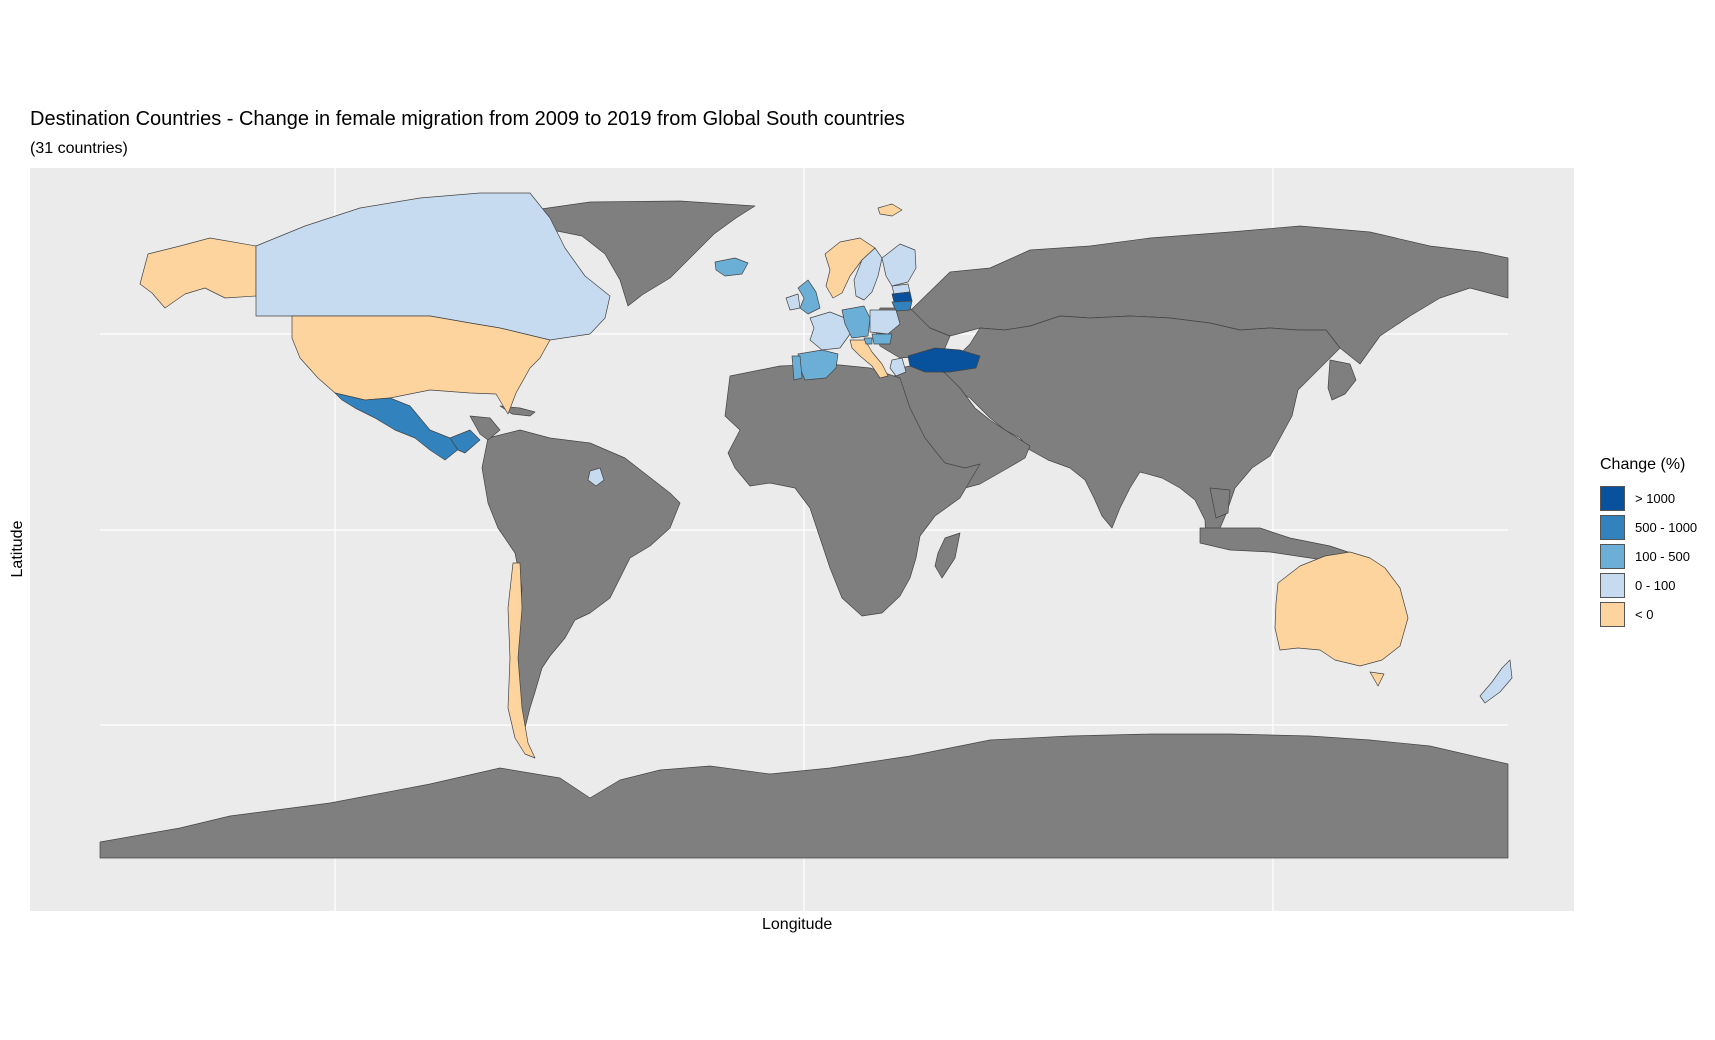  What do you see at coordinates (890, 210) in the screenshot?
I see `country-svalbard` at bounding box center [890, 210].